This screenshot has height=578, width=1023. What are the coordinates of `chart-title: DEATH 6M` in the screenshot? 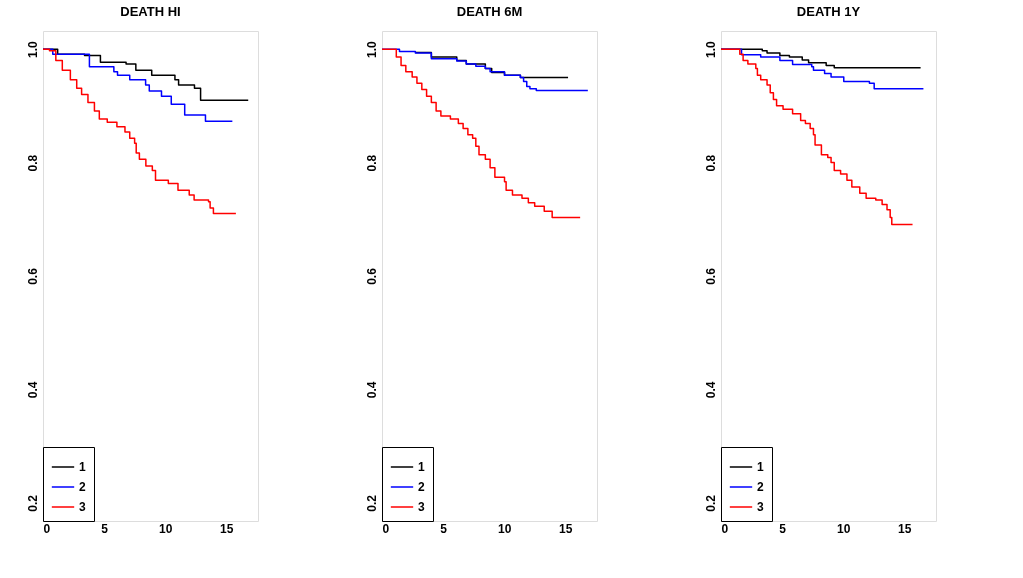 It's located at (489, 11).